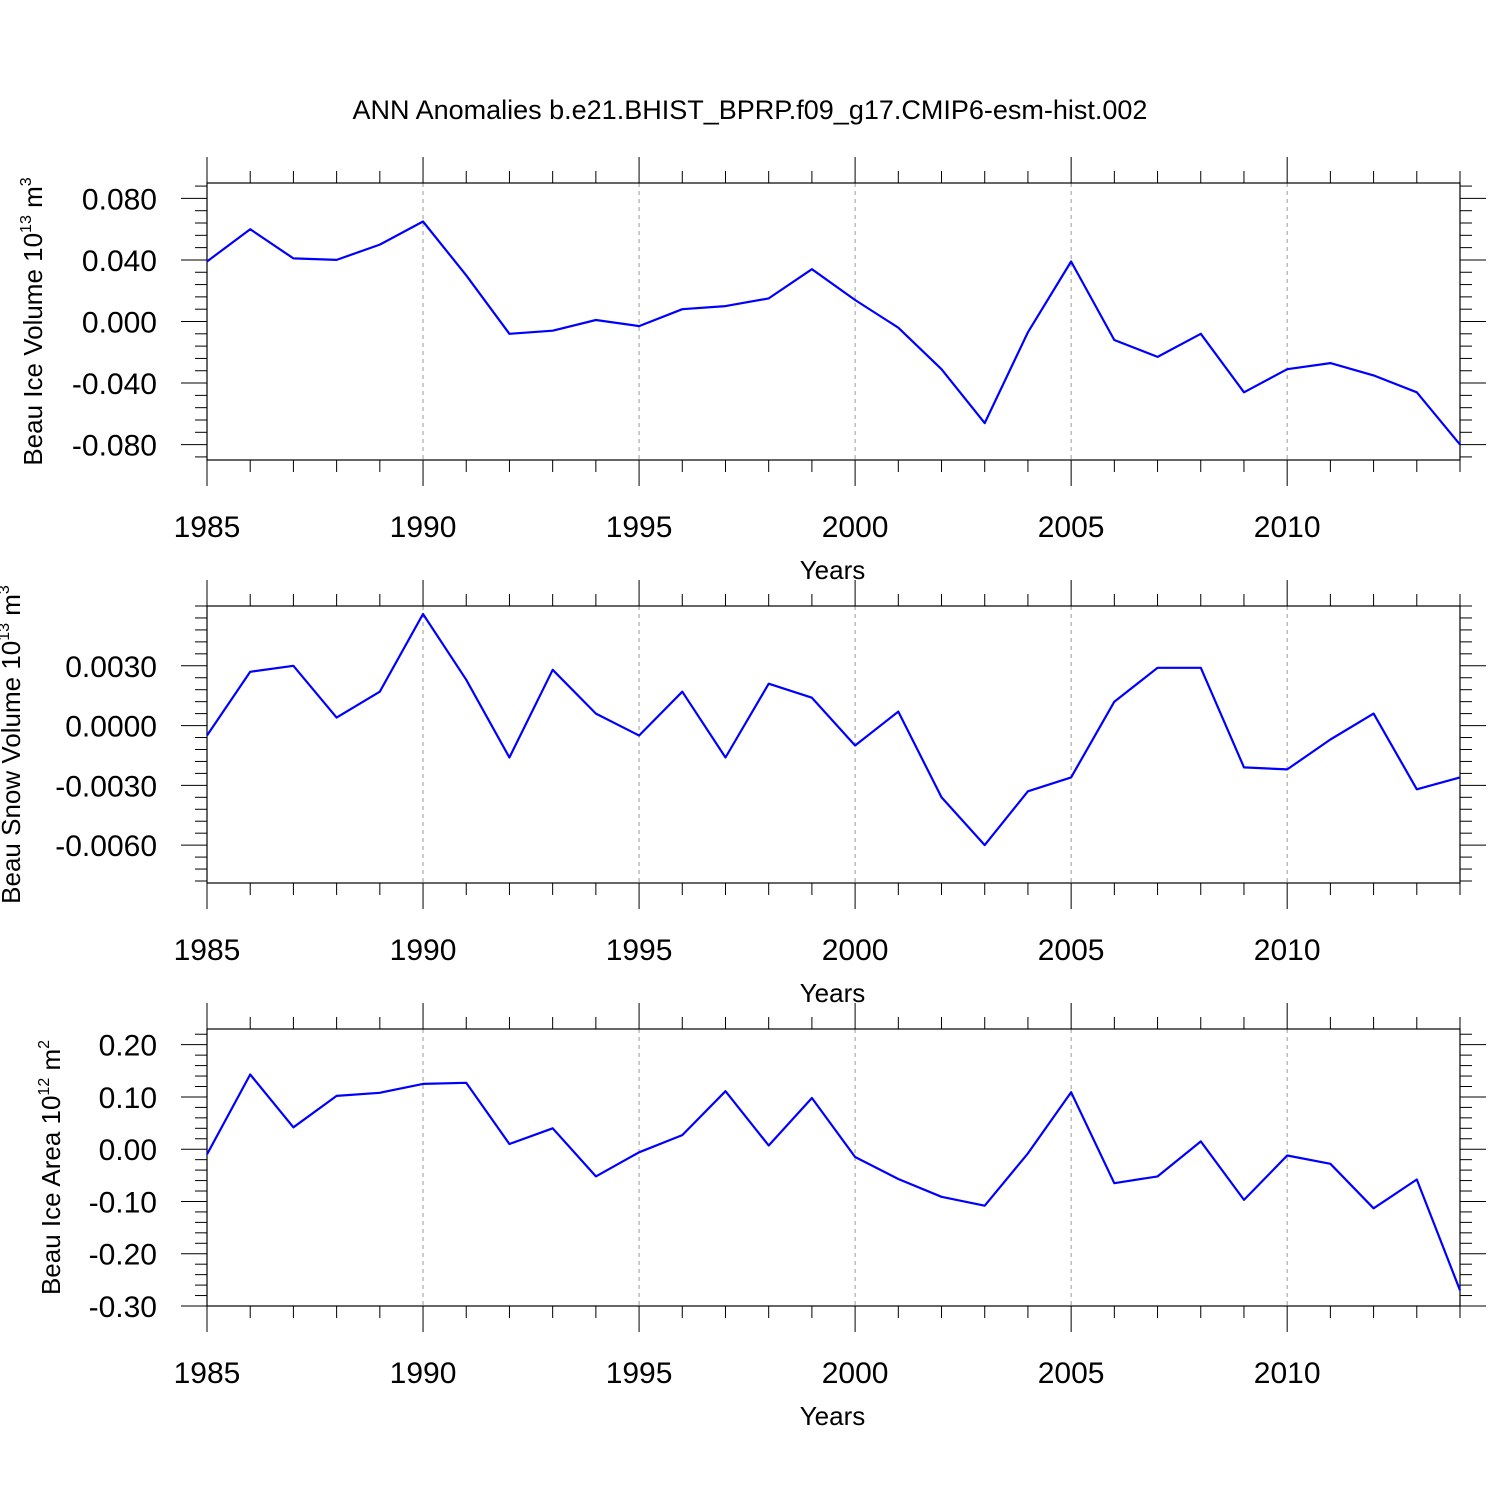 The height and width of the screenshot is (1500, 1500). What do you see at coordinates (119, 323) in the screenshot?
I see `y-tick-label: 0.000` at bounding box center [119, 323].